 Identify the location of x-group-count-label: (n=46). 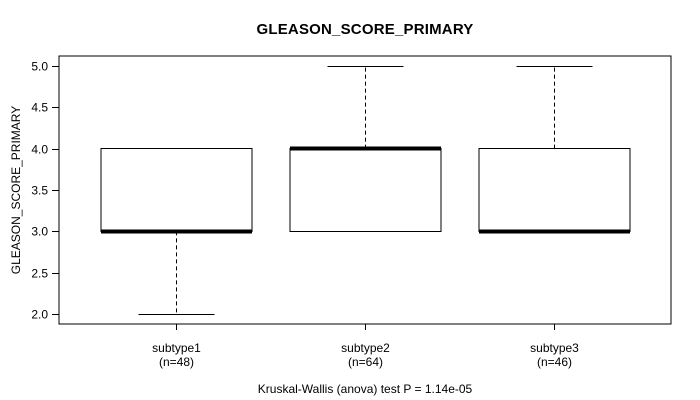
(554, 362).